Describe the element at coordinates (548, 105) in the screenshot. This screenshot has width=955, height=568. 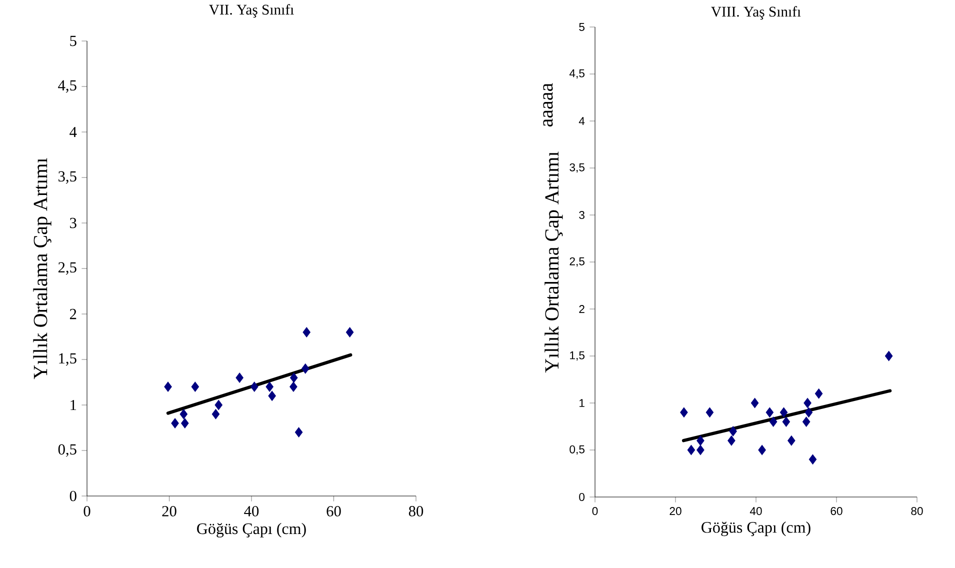
I see `text: aaaaa` at that location.